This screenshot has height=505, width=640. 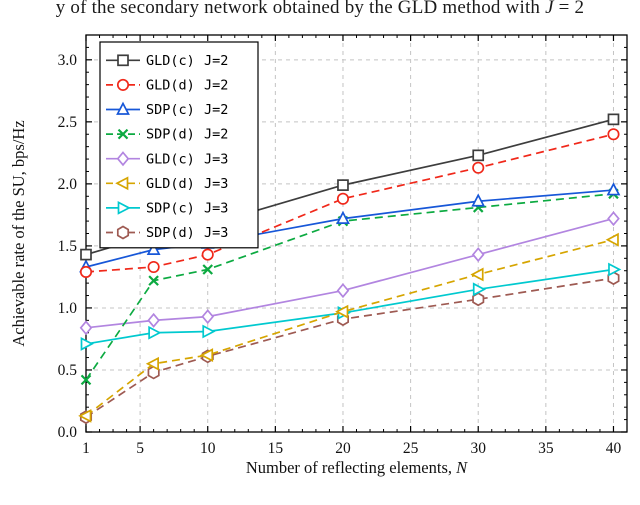 What do you see at coordinates (167, 135) in the screenshot?
I see `legend-entry: SDP(d) J=2` at bounding box center [167, 135].